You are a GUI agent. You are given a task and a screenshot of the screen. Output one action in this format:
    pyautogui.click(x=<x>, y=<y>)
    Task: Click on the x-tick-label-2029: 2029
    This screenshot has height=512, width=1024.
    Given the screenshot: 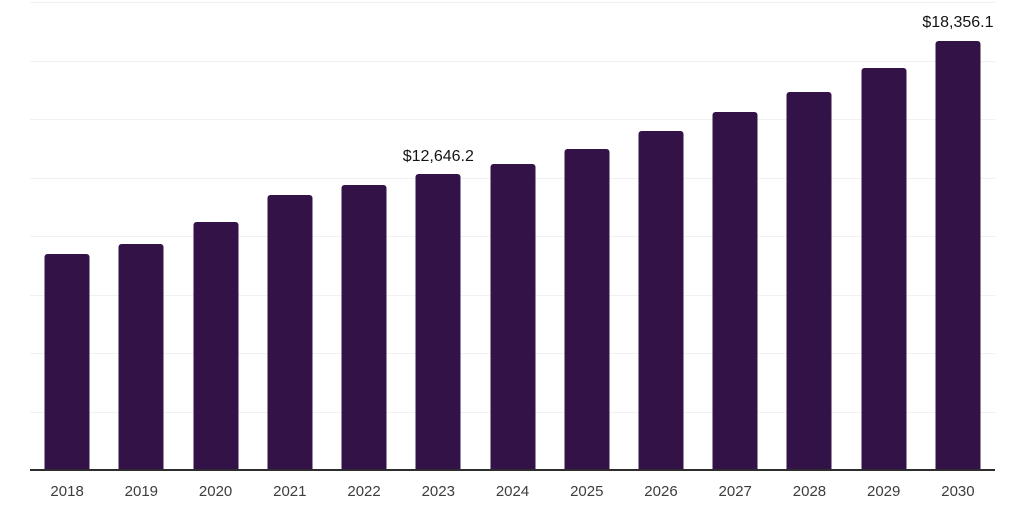 What is the action you would take?
    pyautogui.click(x=884, y=491)
    